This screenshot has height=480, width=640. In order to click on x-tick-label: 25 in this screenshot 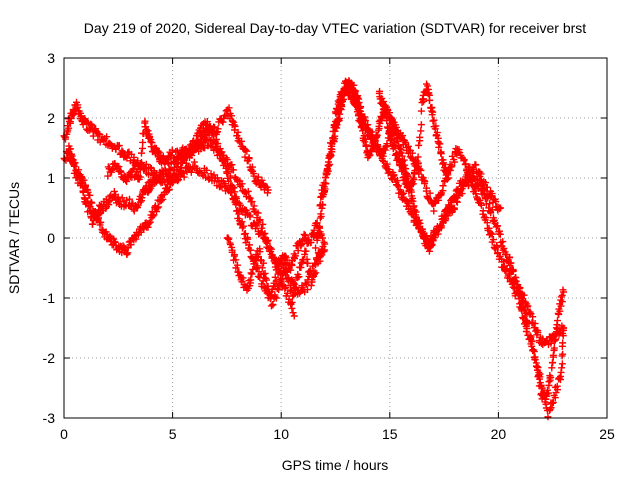, I will do `click(607, 434)`.